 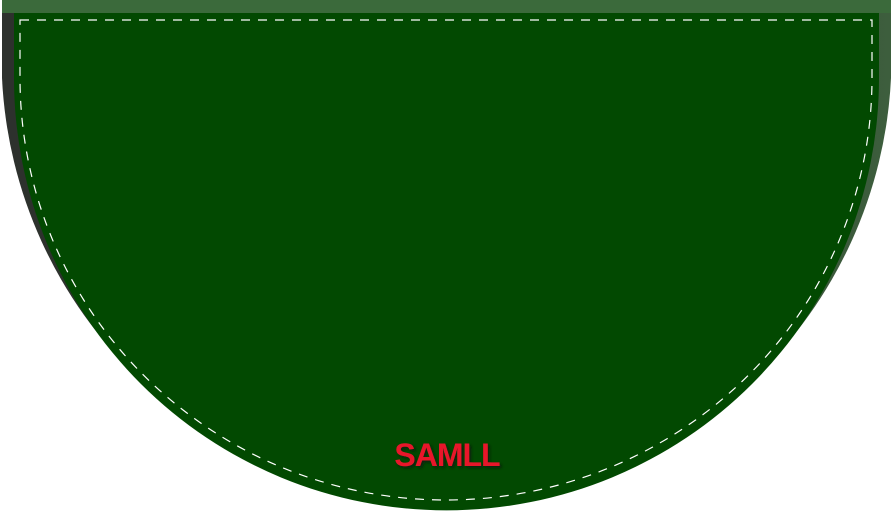 I want to click on table-brand-label: SAMLL, so click(x=447, y=455).